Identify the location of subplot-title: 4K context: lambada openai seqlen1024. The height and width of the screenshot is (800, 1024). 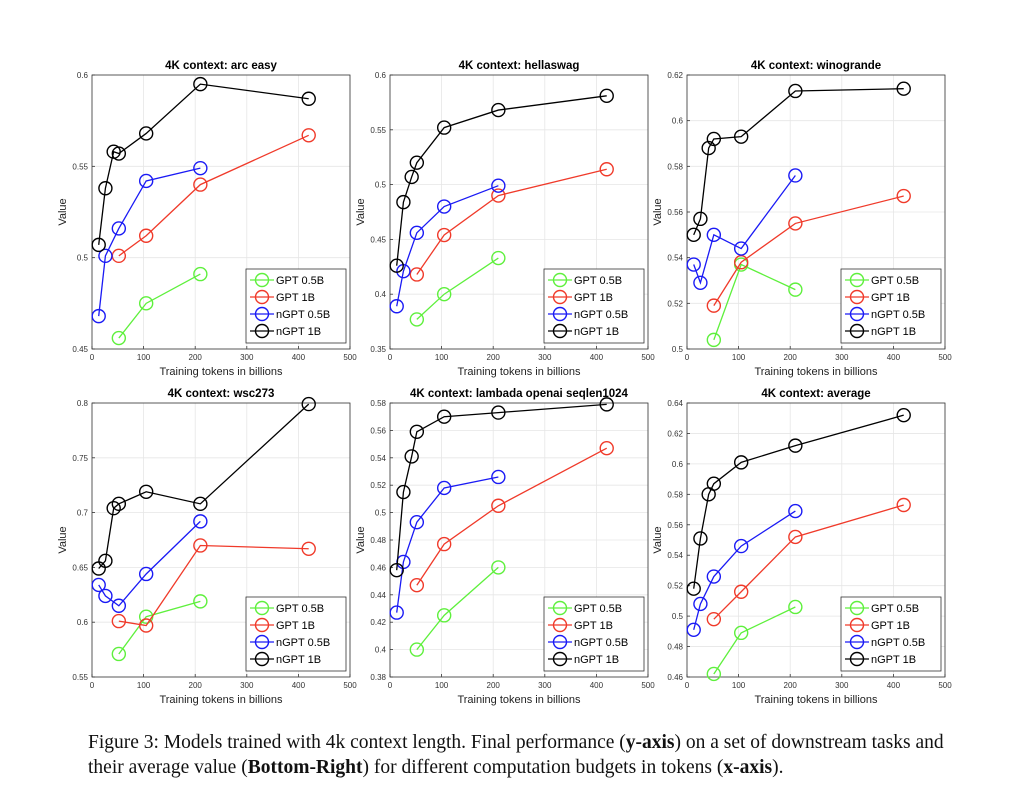
(519, 394).